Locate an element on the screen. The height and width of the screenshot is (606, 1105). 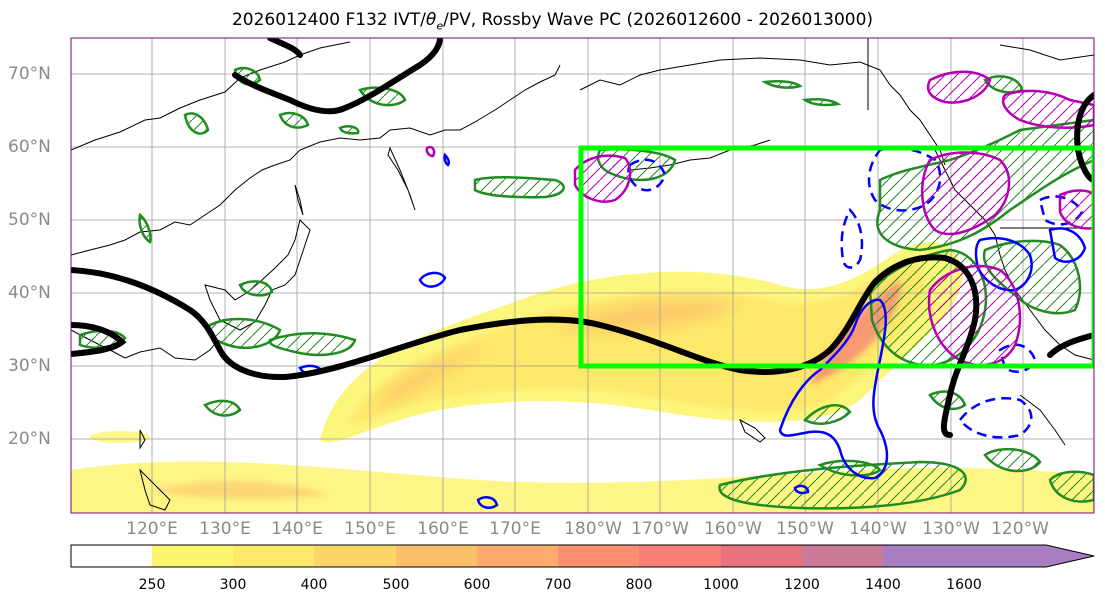
ivt-band-mid is located at coordinates (638, 344).